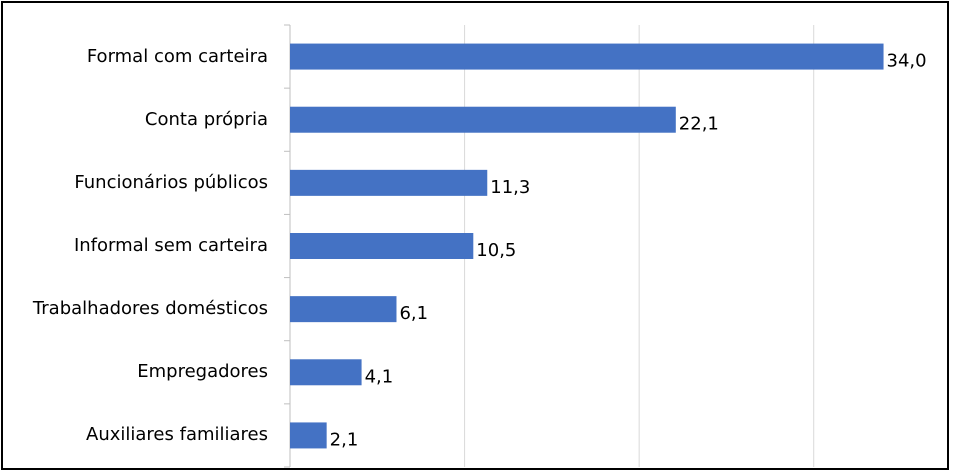 The width and height of the screenshot is (954, 473). What do you see at coordinates (177, 56) in the screenshot?
I see `category-text: Formal com carteira` at bounding box center [177, 56].